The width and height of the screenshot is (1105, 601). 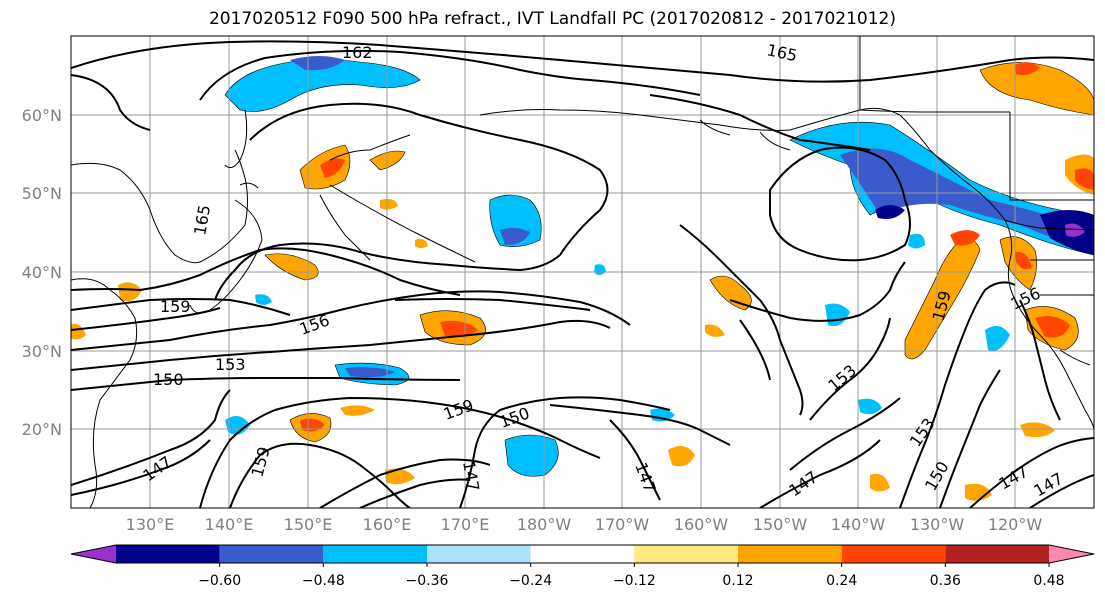 I want to click on lon-label: 180°W, so click(x=544, y=524).